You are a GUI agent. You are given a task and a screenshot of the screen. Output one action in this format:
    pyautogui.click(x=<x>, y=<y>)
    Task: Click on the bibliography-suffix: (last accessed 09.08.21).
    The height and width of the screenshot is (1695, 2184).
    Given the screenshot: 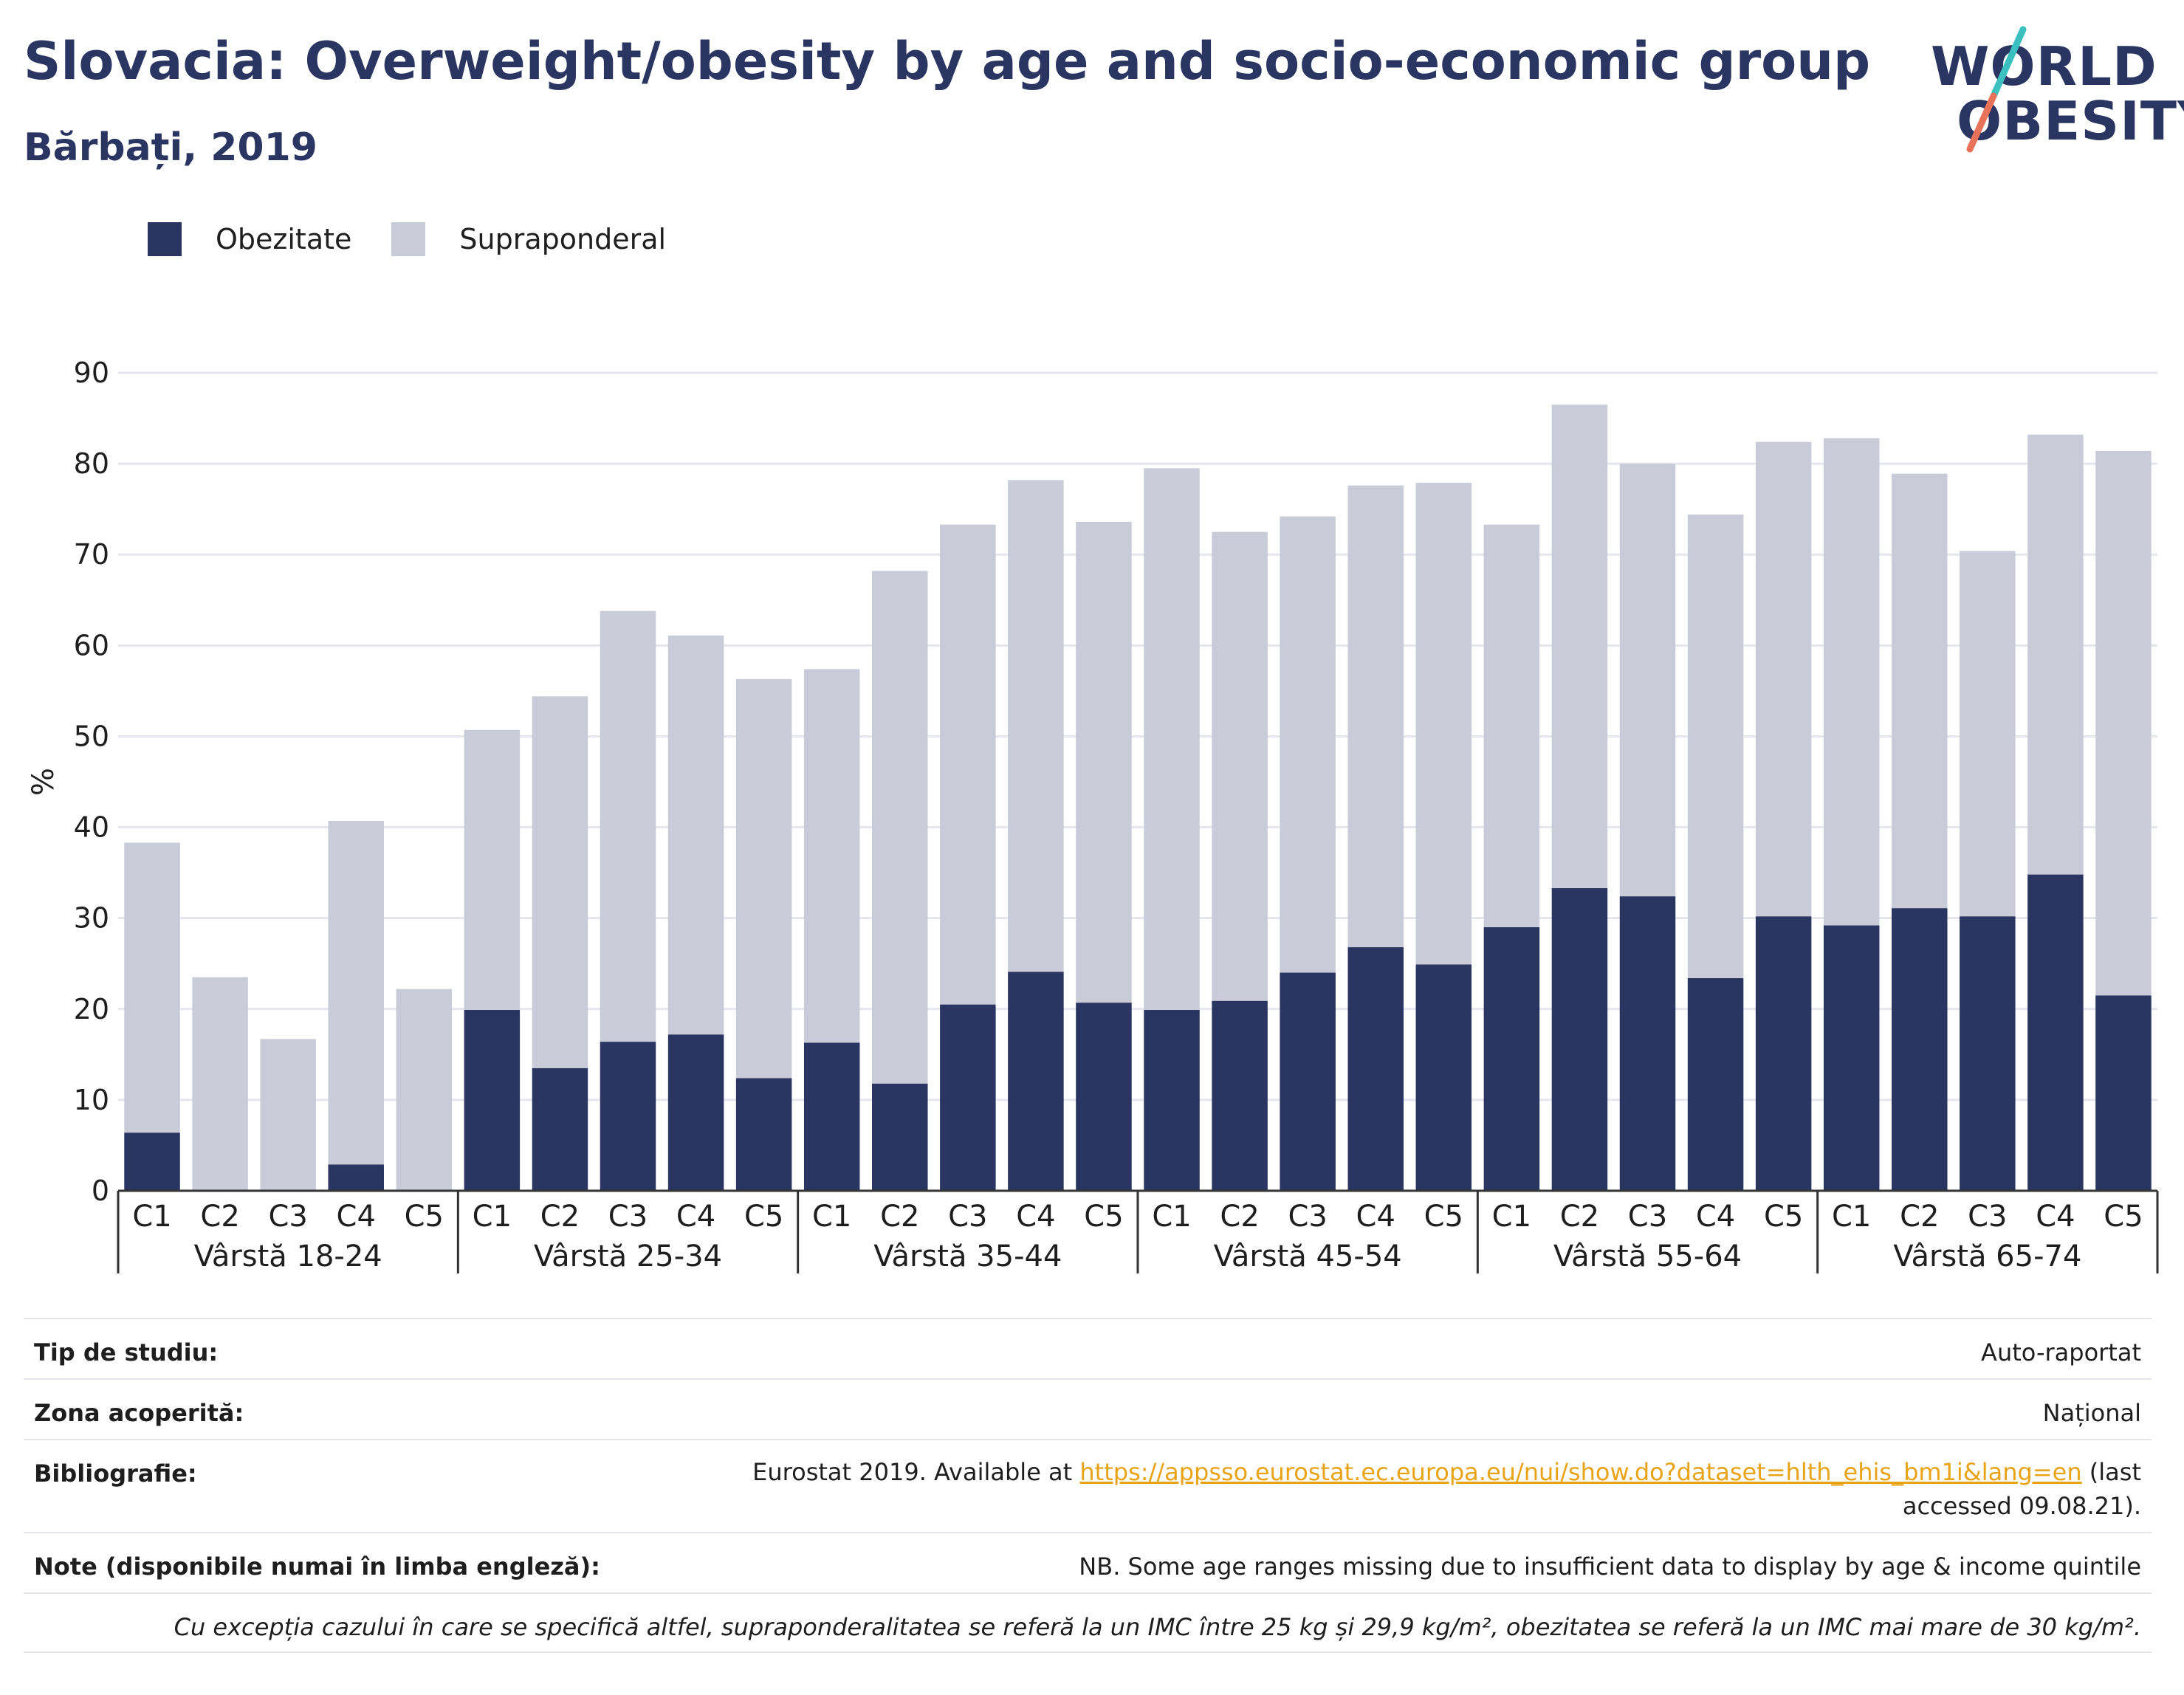 What is the action you would take?
    pyautogui.click(x=2021, y=1489)
    